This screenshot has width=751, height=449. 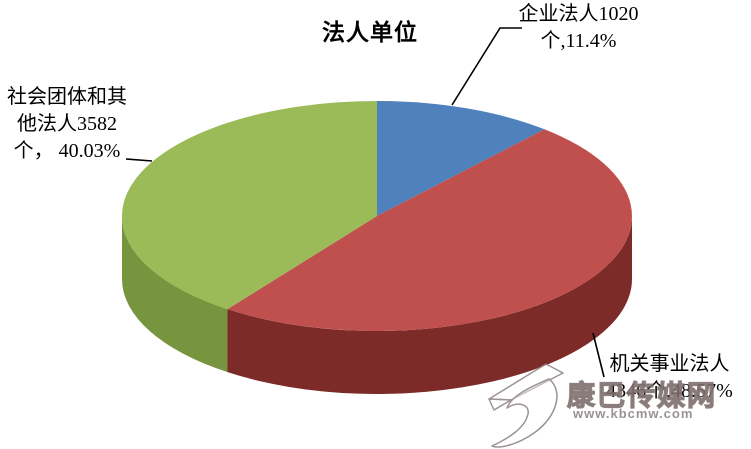 I want to click on data-label-enterprise-line2: 个,11.4%, so click(x=578, y=41).